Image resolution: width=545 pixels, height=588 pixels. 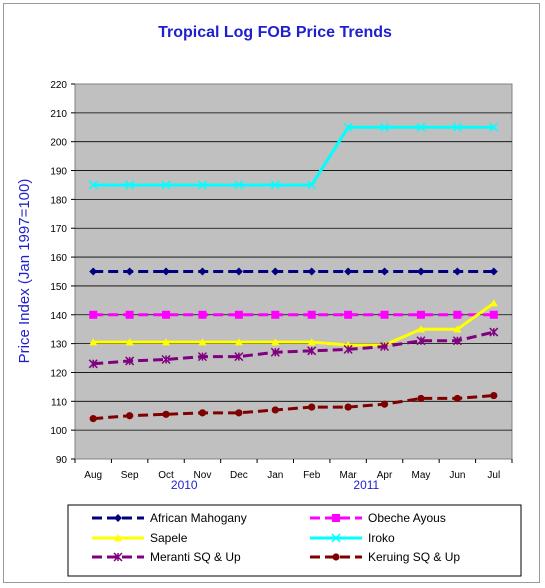 I want to click on x-tick-label: Apr, so click(x=385, y=475).